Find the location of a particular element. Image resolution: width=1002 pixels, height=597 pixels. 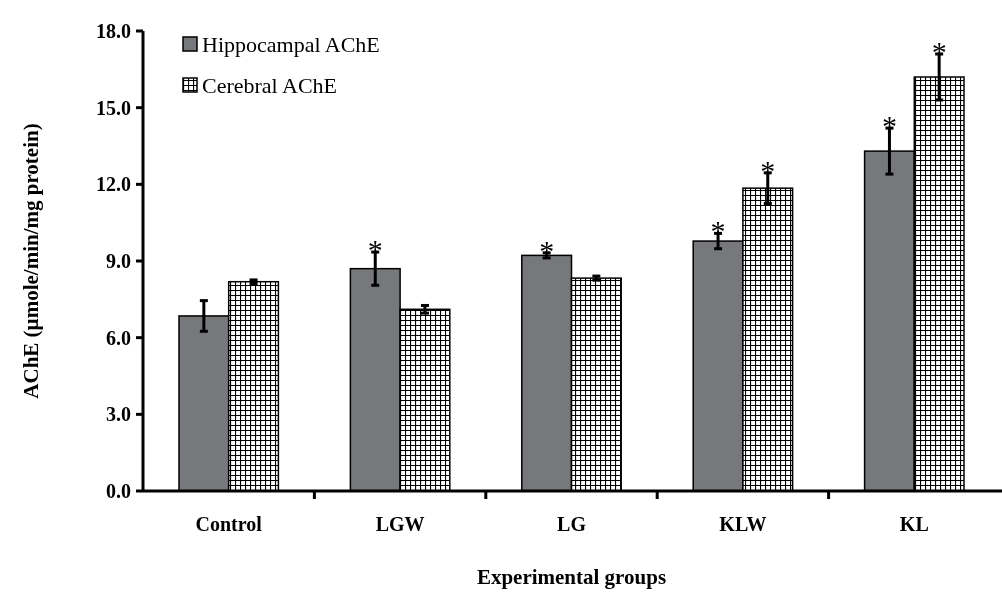

y-tick-label: 0.0 is located at coordinates (118, 491).